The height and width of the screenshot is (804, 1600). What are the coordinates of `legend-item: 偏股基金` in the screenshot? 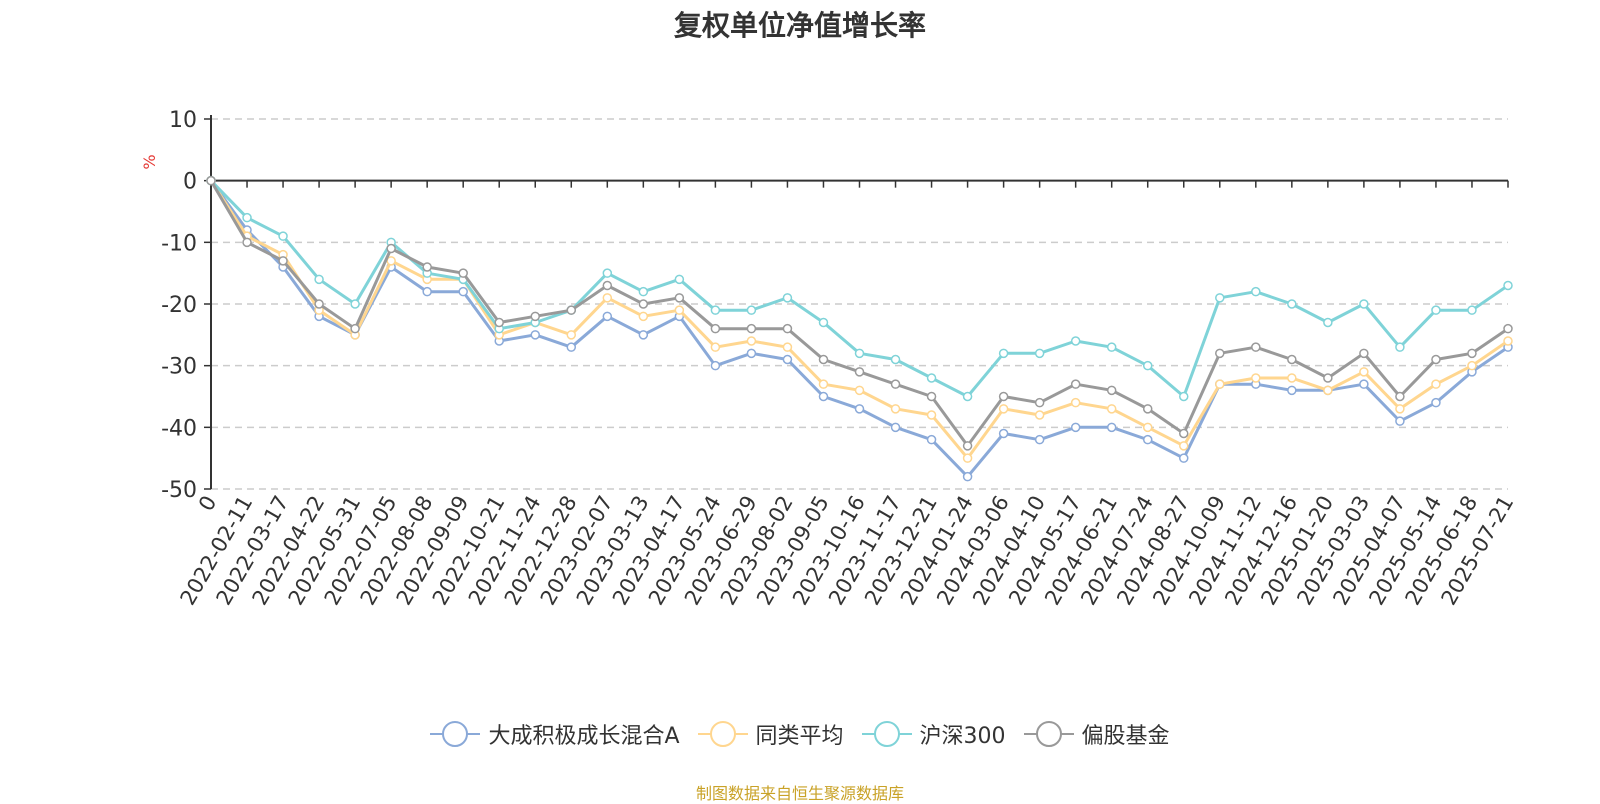 It's located at (1096, 734).